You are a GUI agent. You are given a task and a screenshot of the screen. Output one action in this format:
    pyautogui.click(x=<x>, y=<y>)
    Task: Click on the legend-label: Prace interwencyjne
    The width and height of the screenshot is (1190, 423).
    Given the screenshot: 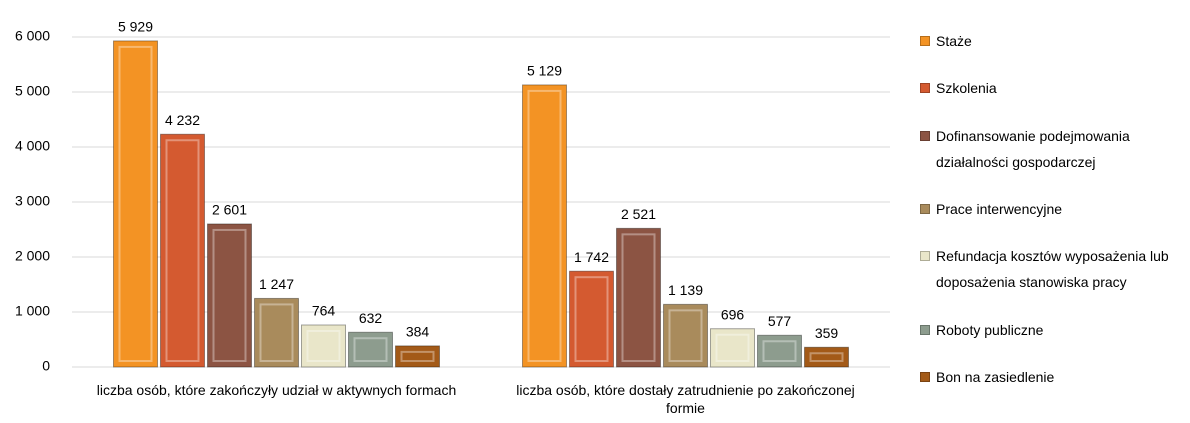 What is the action you would take?
    pyautogui.click(x=999, y=208)
    